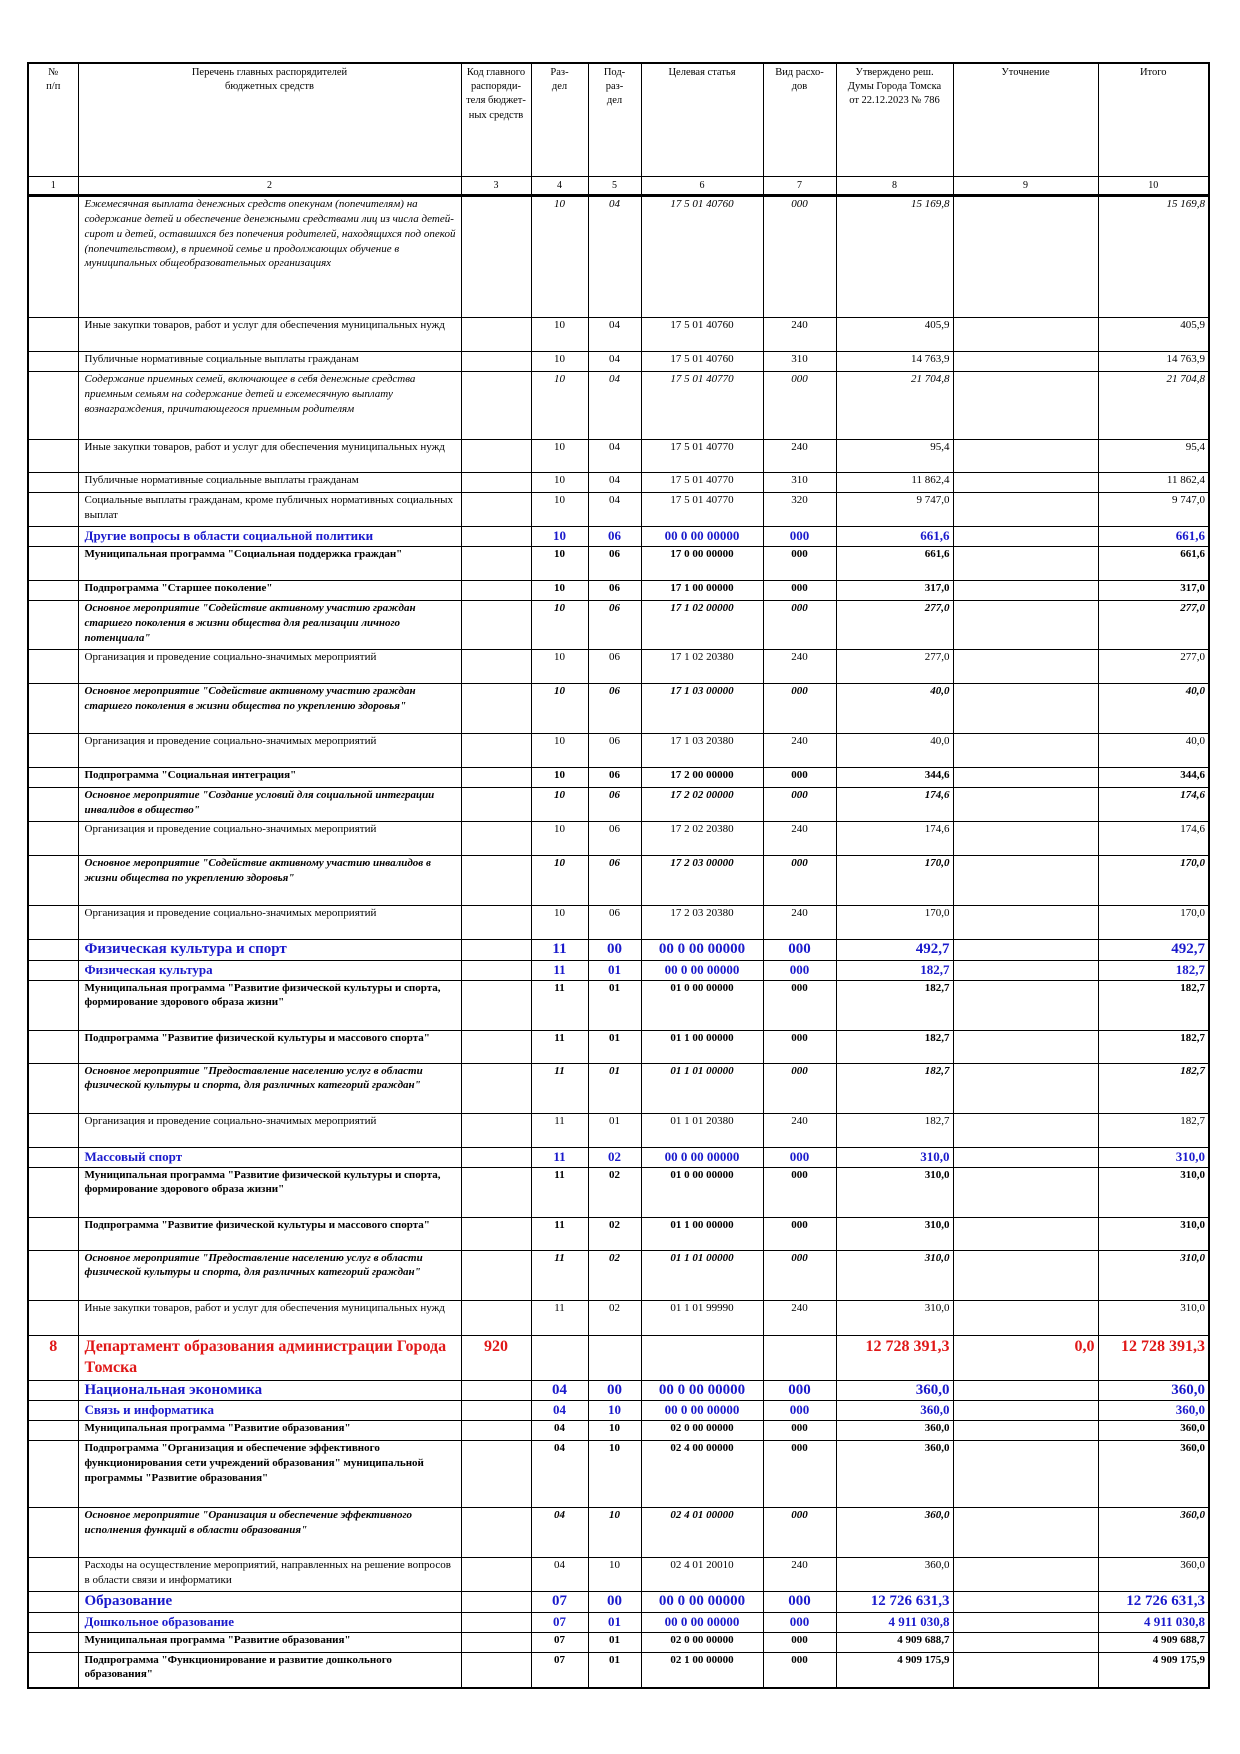 This screenshot has height=1754, width=1240. What do you see at coordinates (1153, 708) in the screenshot?
I see `table-cell: 40,0` at bounding box center [1153, 708].